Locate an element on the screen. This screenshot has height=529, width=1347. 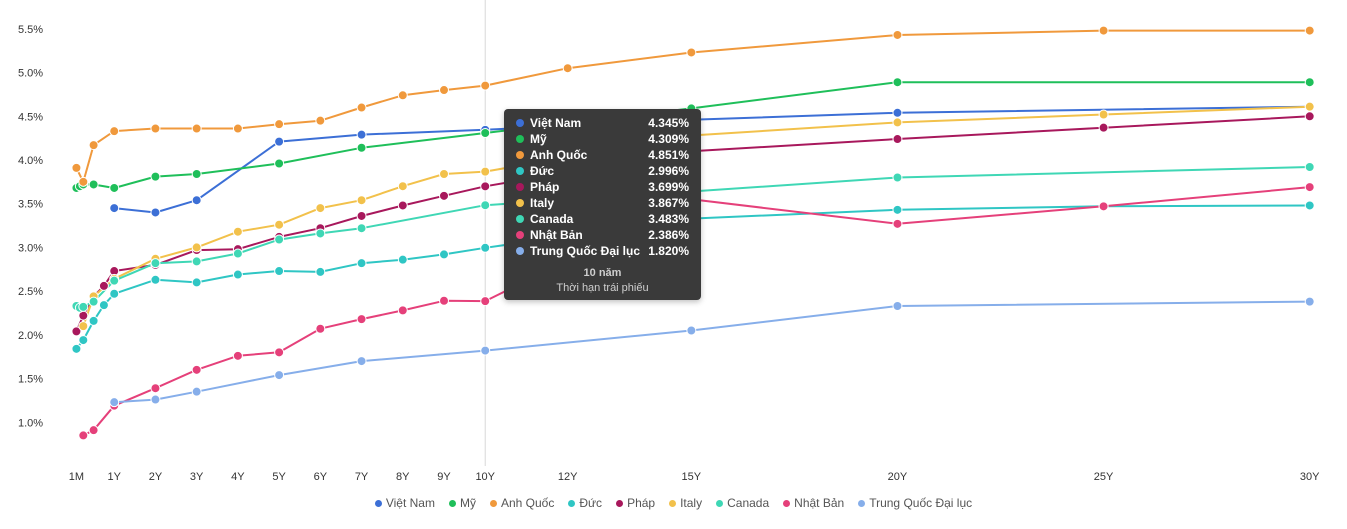
legend-item: Nhật Bản is located at coordinates (813, 503).